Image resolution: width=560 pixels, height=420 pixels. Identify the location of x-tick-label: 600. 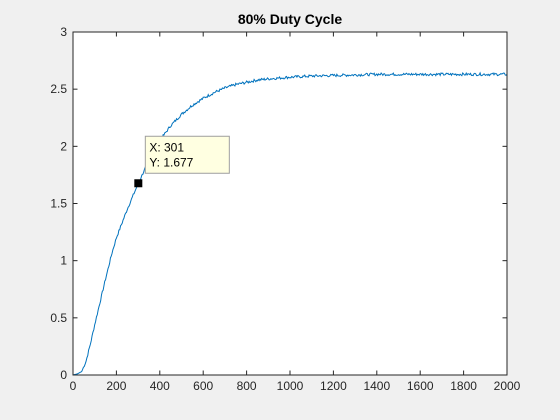
(203, 386).